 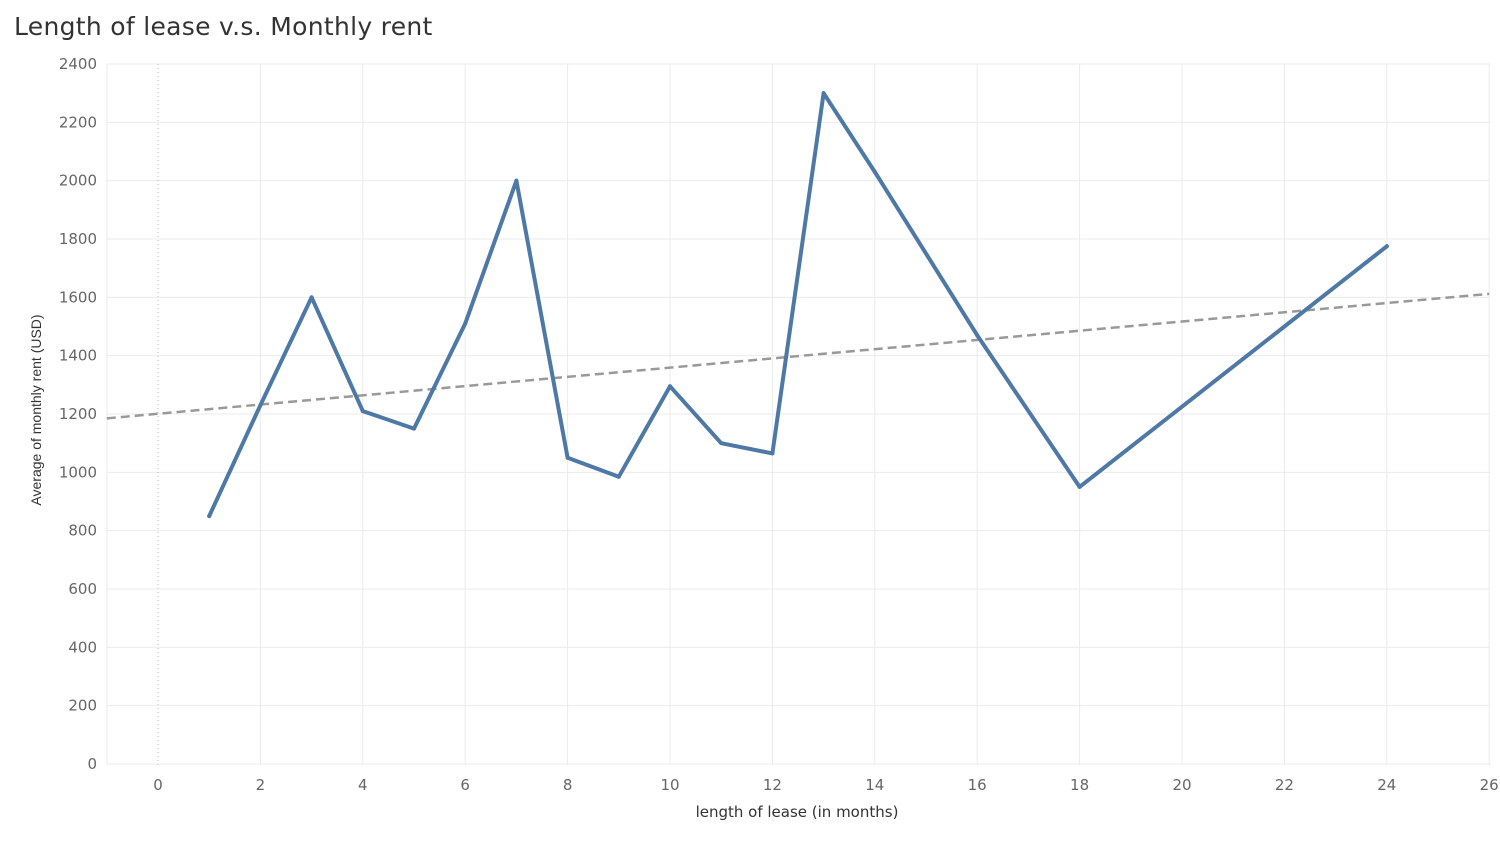 I want to click on x-tick-label: 10, so click(x=669, y=785).